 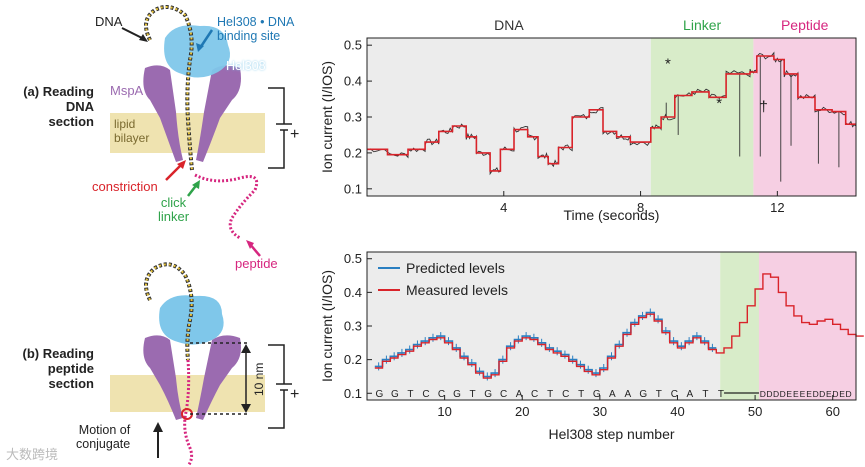 I want to click on x-tick-label: 20, so click(x=522, y=411).